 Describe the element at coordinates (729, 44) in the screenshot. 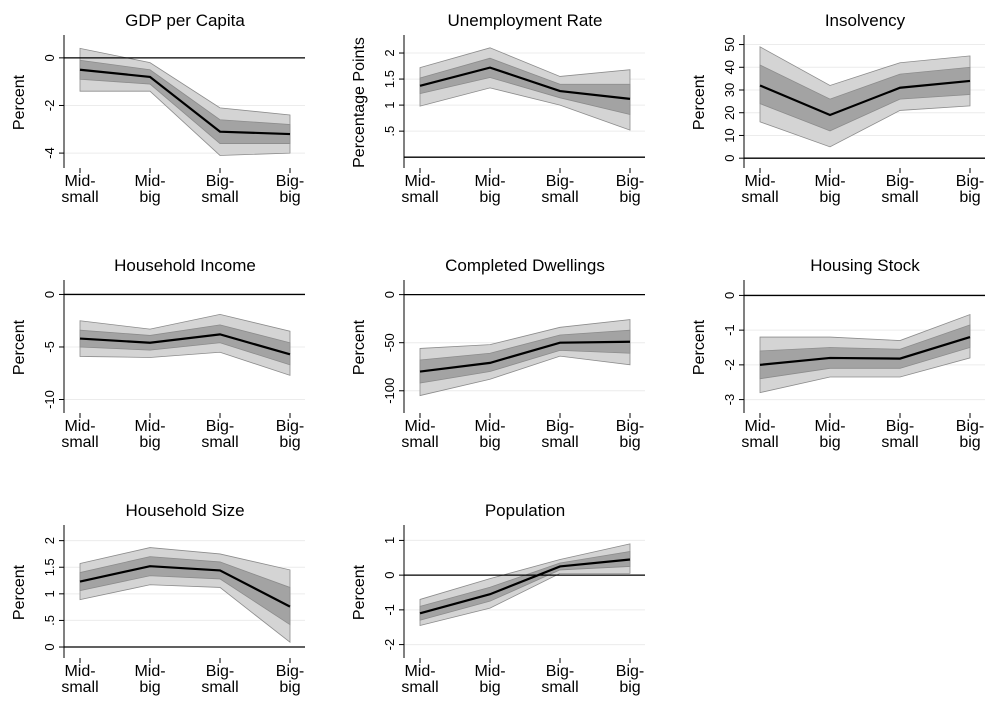

I see `y-tick-label: 50` at that location.